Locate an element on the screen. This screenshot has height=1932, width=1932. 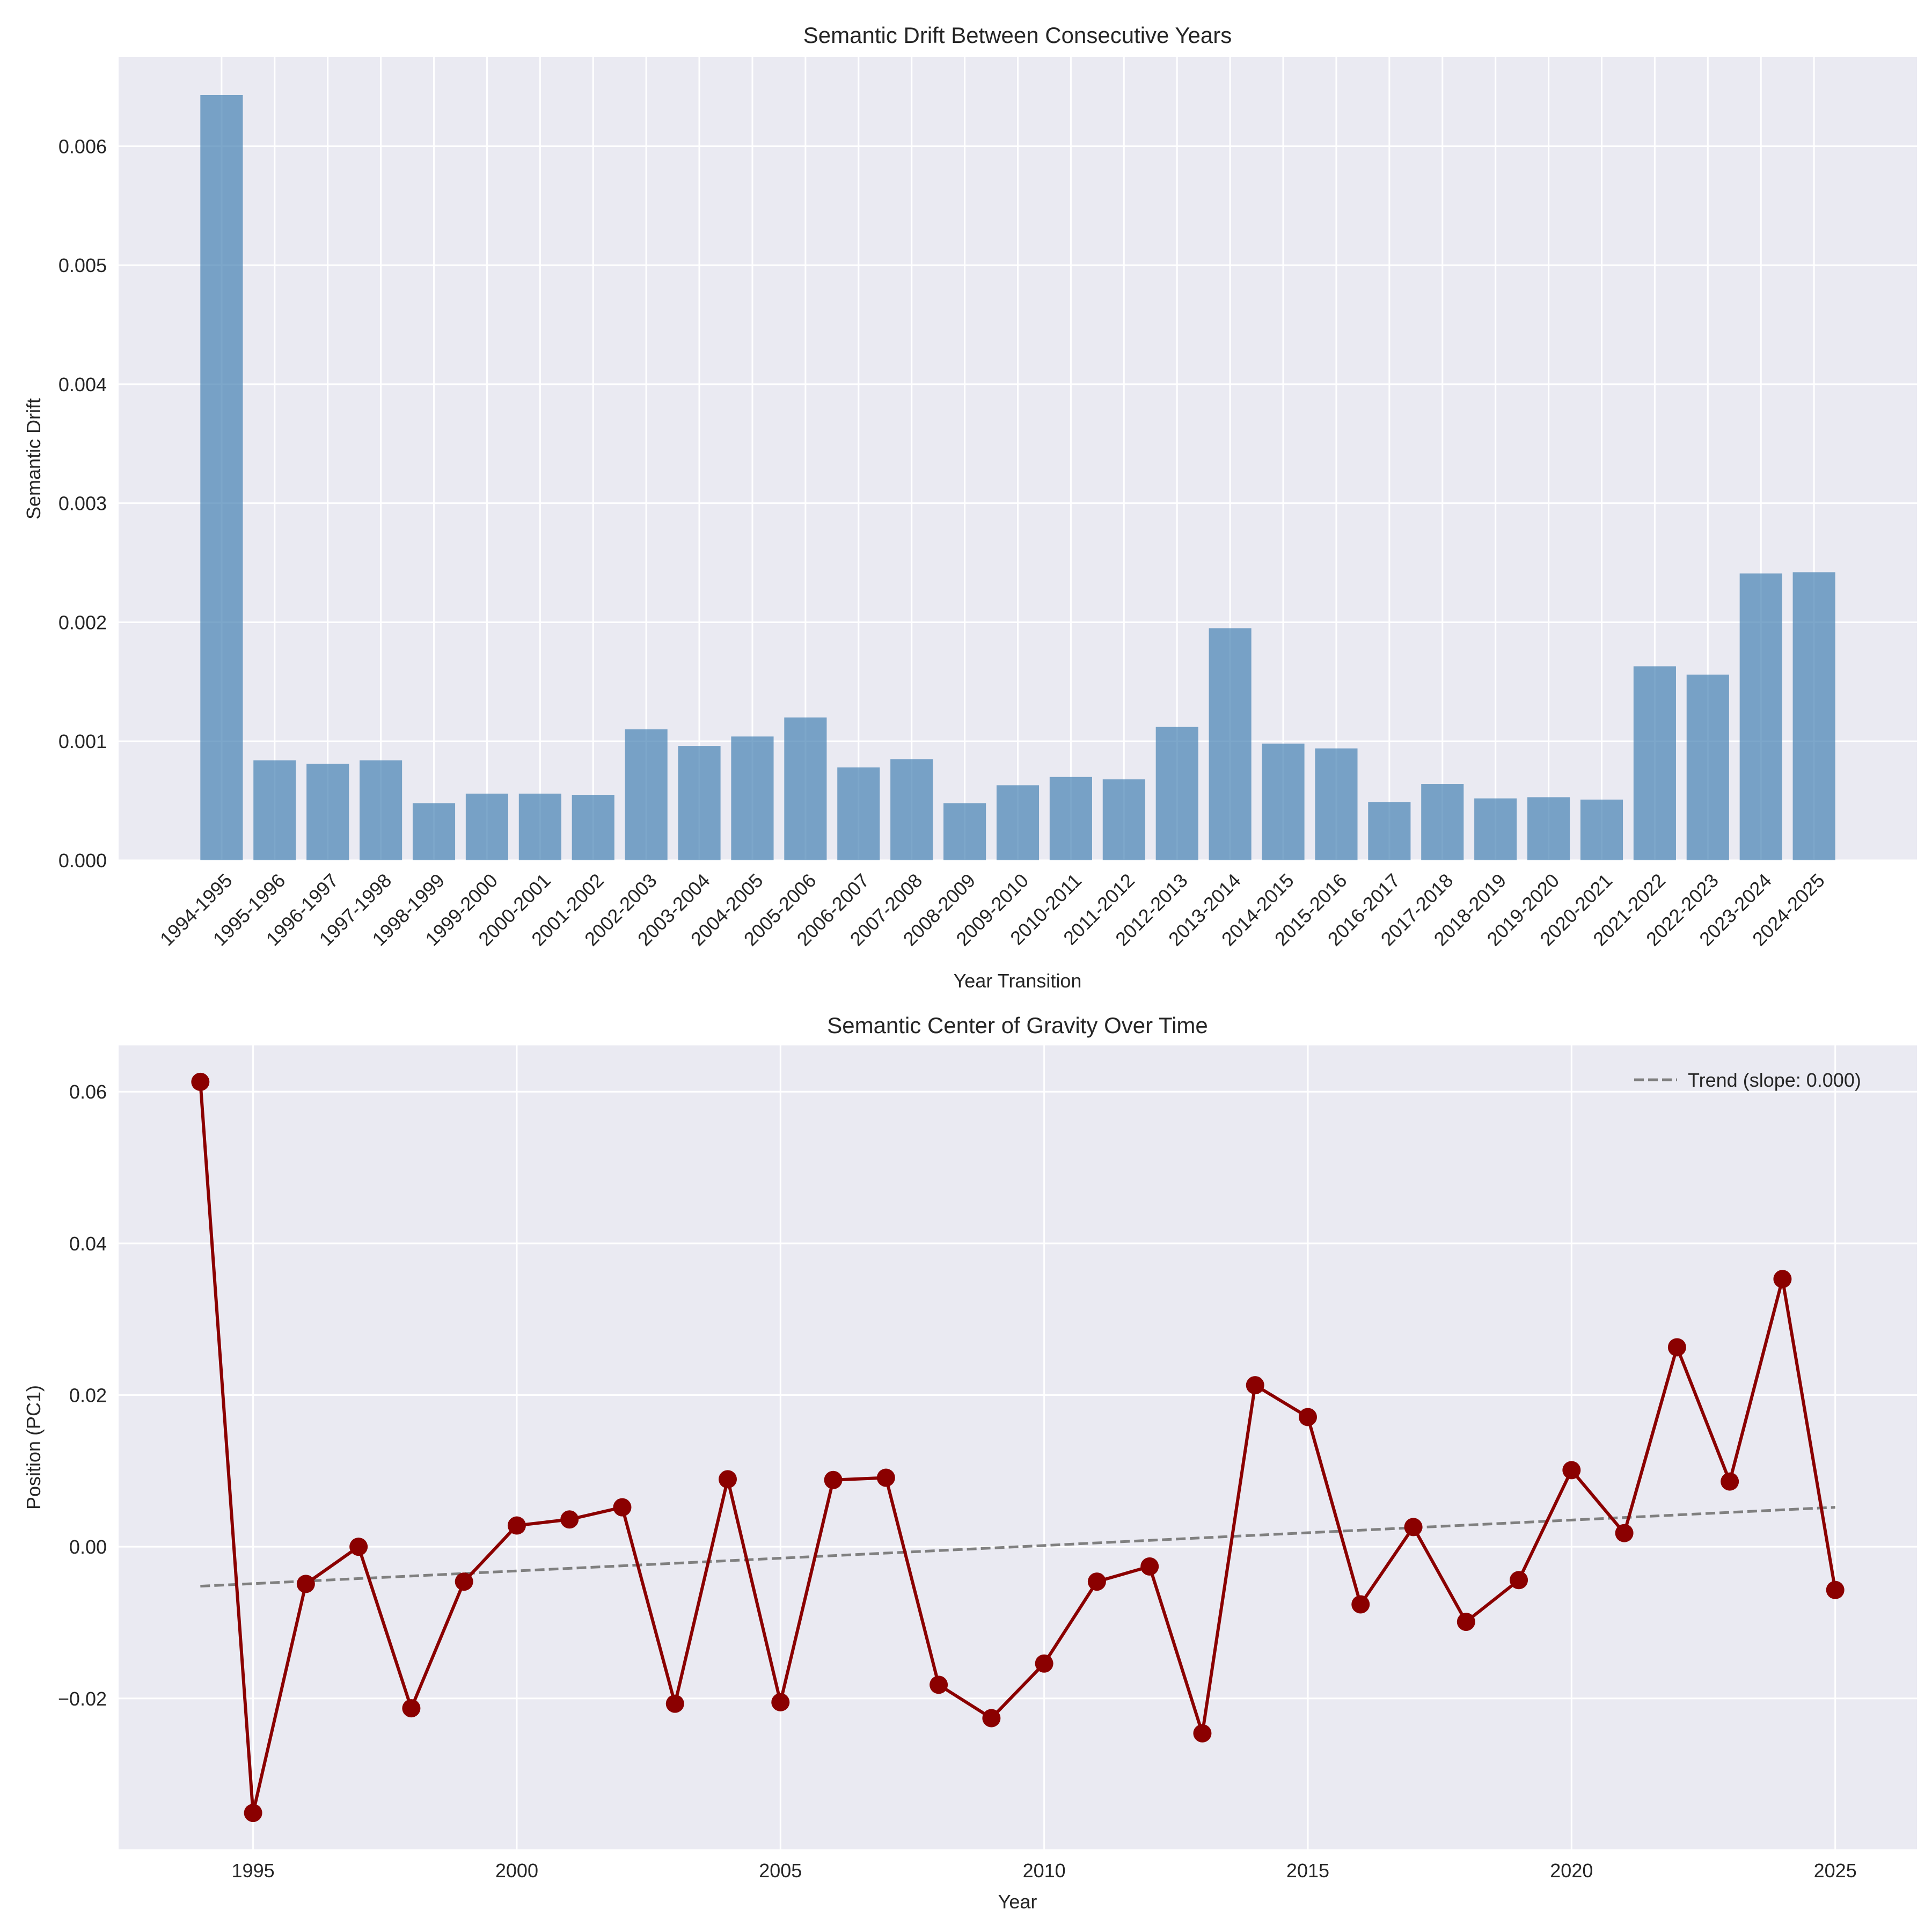
bar-2023-2024 is located at coordinates (1760, 716).